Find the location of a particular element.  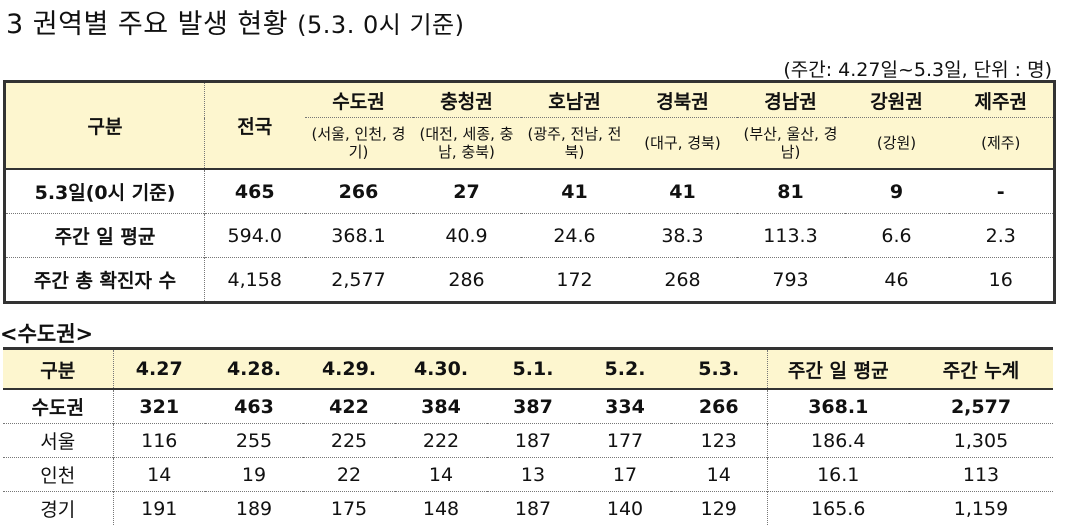

section-label: <수도권> is located at coordinates (47, 334).